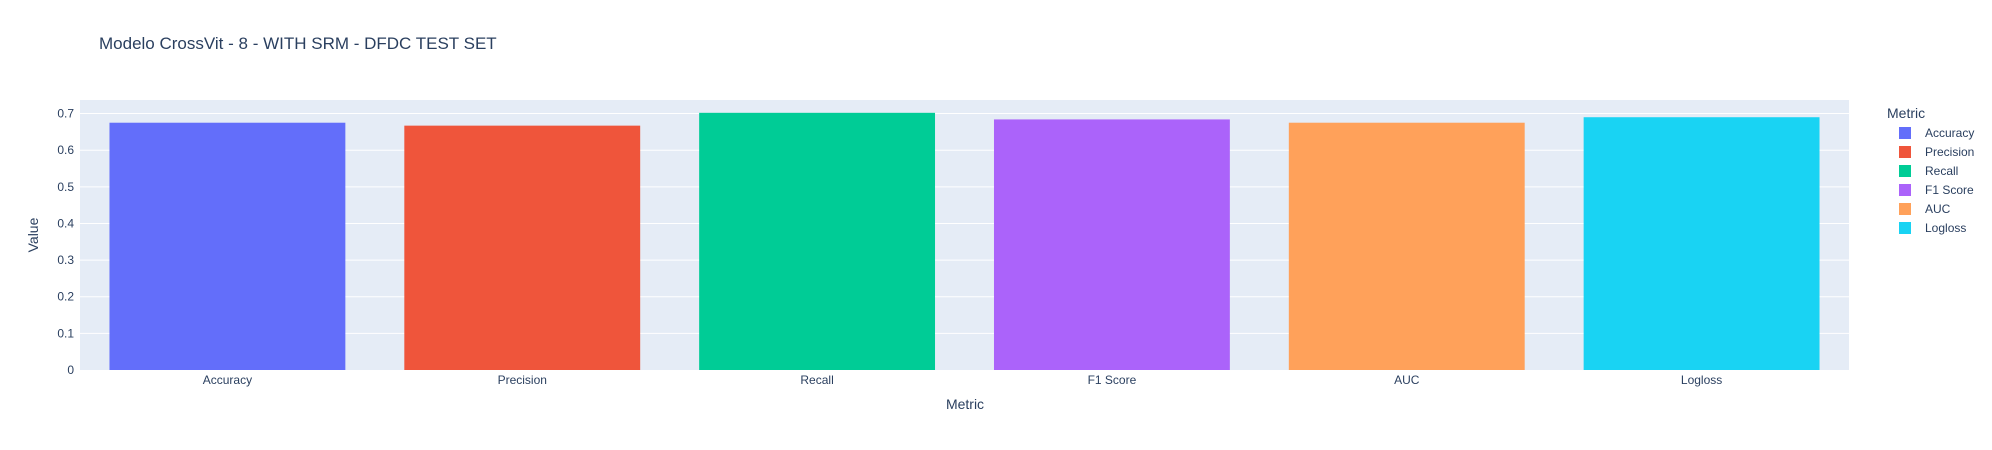  What do you see at coordinates (33, 234) in the screenshot?
I see `y-axis-title: Value` at bounding box center [33, 234].